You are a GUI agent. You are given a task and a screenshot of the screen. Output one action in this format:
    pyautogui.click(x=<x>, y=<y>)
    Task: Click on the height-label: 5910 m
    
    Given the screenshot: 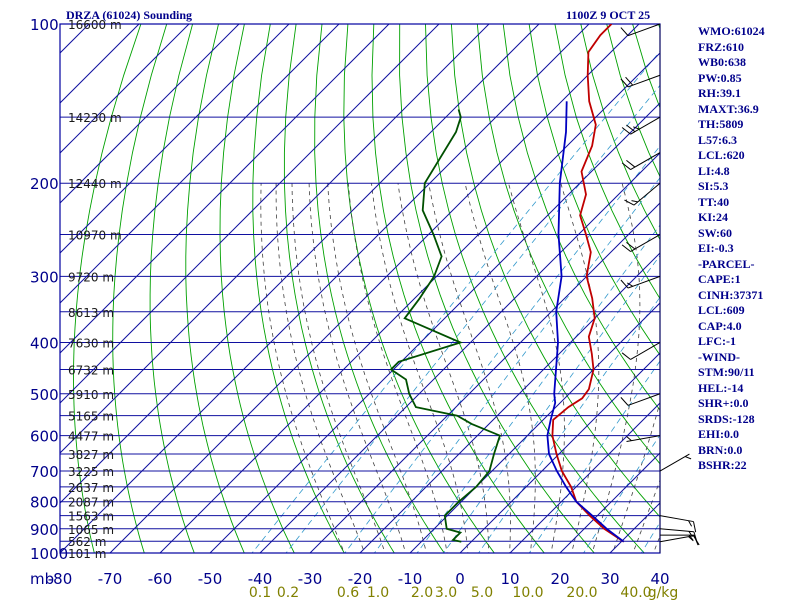 What is the action you would take?
    pyautogui.click(x=91, y=395)
    